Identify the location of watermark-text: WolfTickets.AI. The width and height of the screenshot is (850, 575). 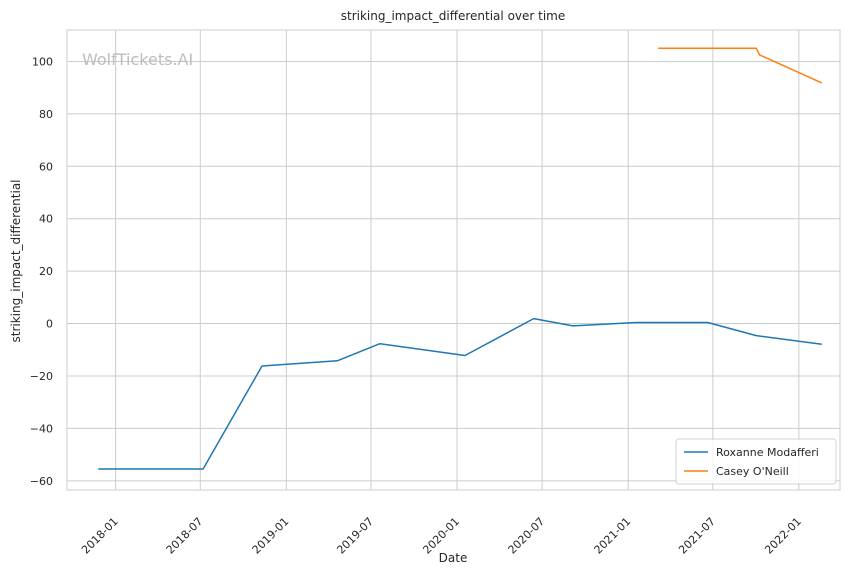
(137, 59).